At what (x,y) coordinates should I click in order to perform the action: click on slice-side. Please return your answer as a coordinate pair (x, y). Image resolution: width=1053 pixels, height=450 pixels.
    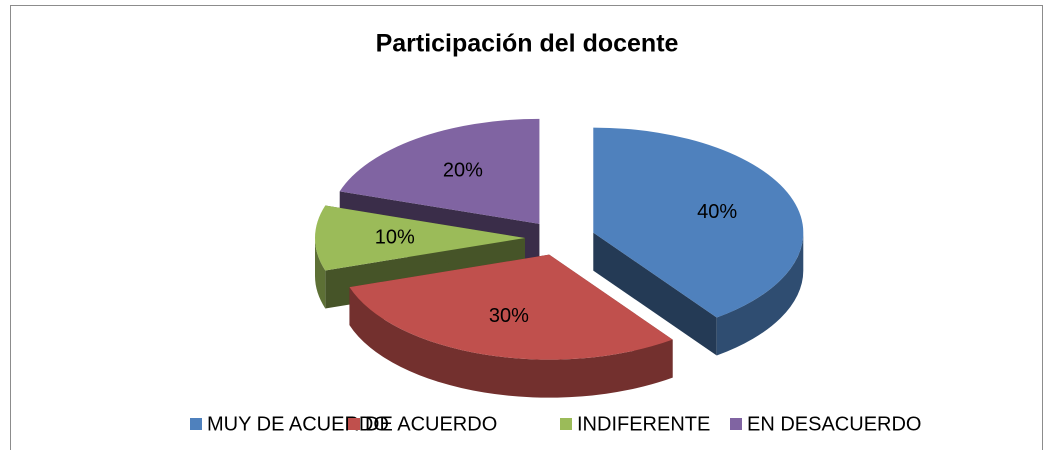
    Looking at the image, I should click on (655, 294).